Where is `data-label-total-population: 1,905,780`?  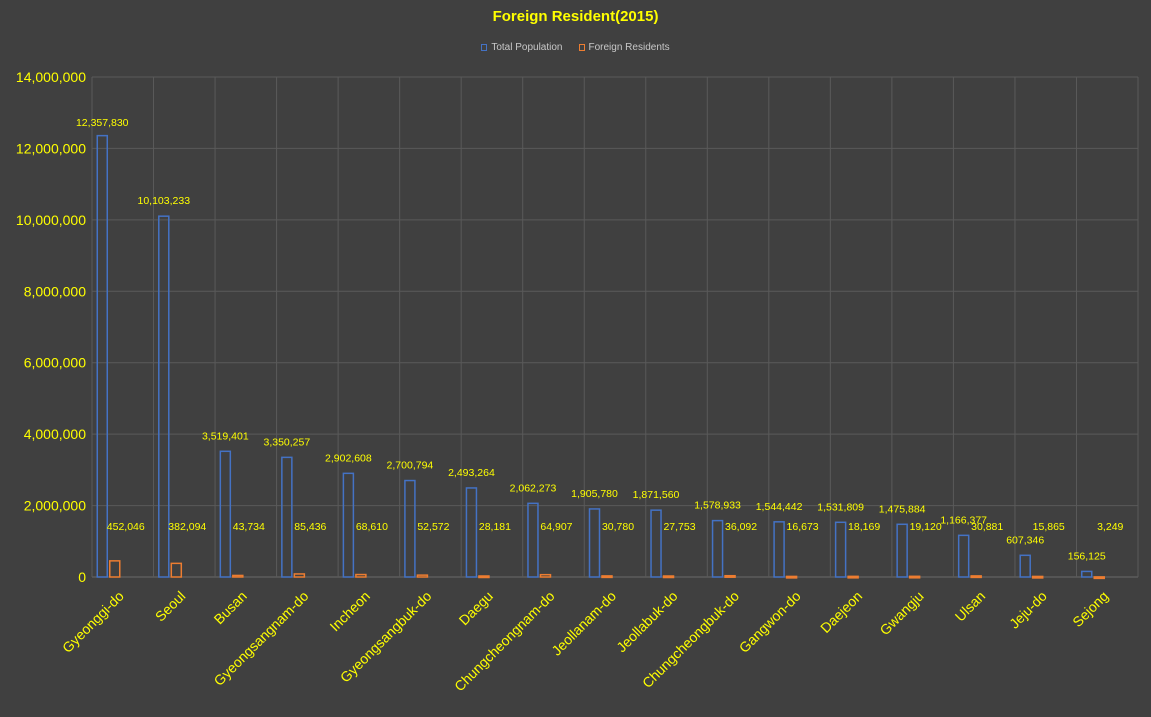
data-label-total-population: 1,905,780 is located at coordinates (594, 494).